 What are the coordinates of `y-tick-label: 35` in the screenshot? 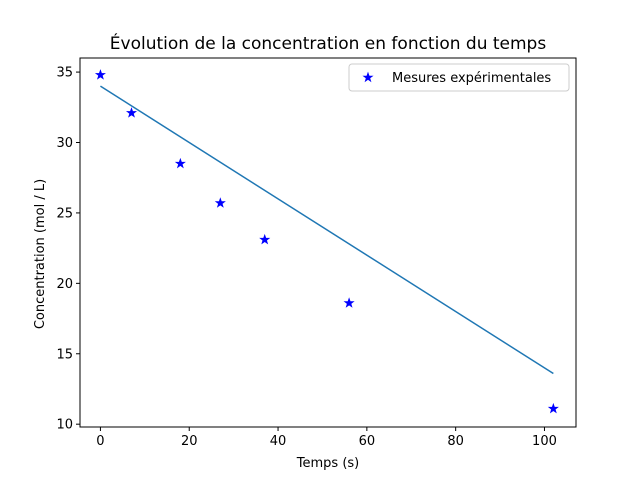 It's located at (64, 73).